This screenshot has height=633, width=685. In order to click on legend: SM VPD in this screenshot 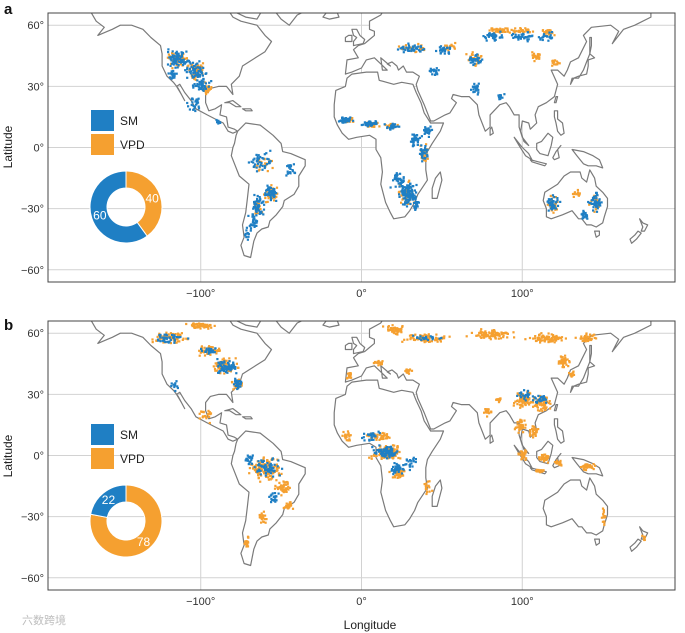, I will do `click(118, 446)`.